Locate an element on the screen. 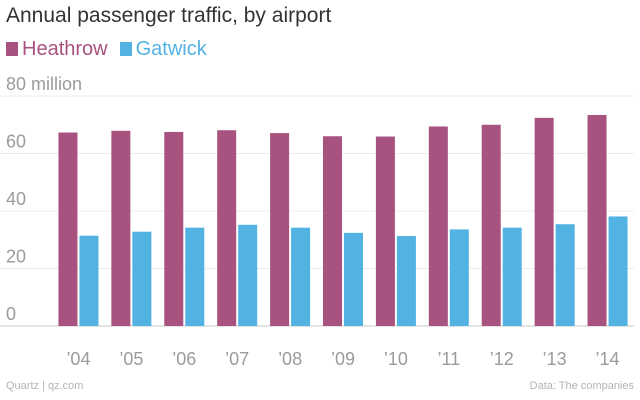 Image resolution: width=640 pixels, height=400 pixels. chart-title: Annual passenger traffic, by airport is located at coordinates (169, 15).